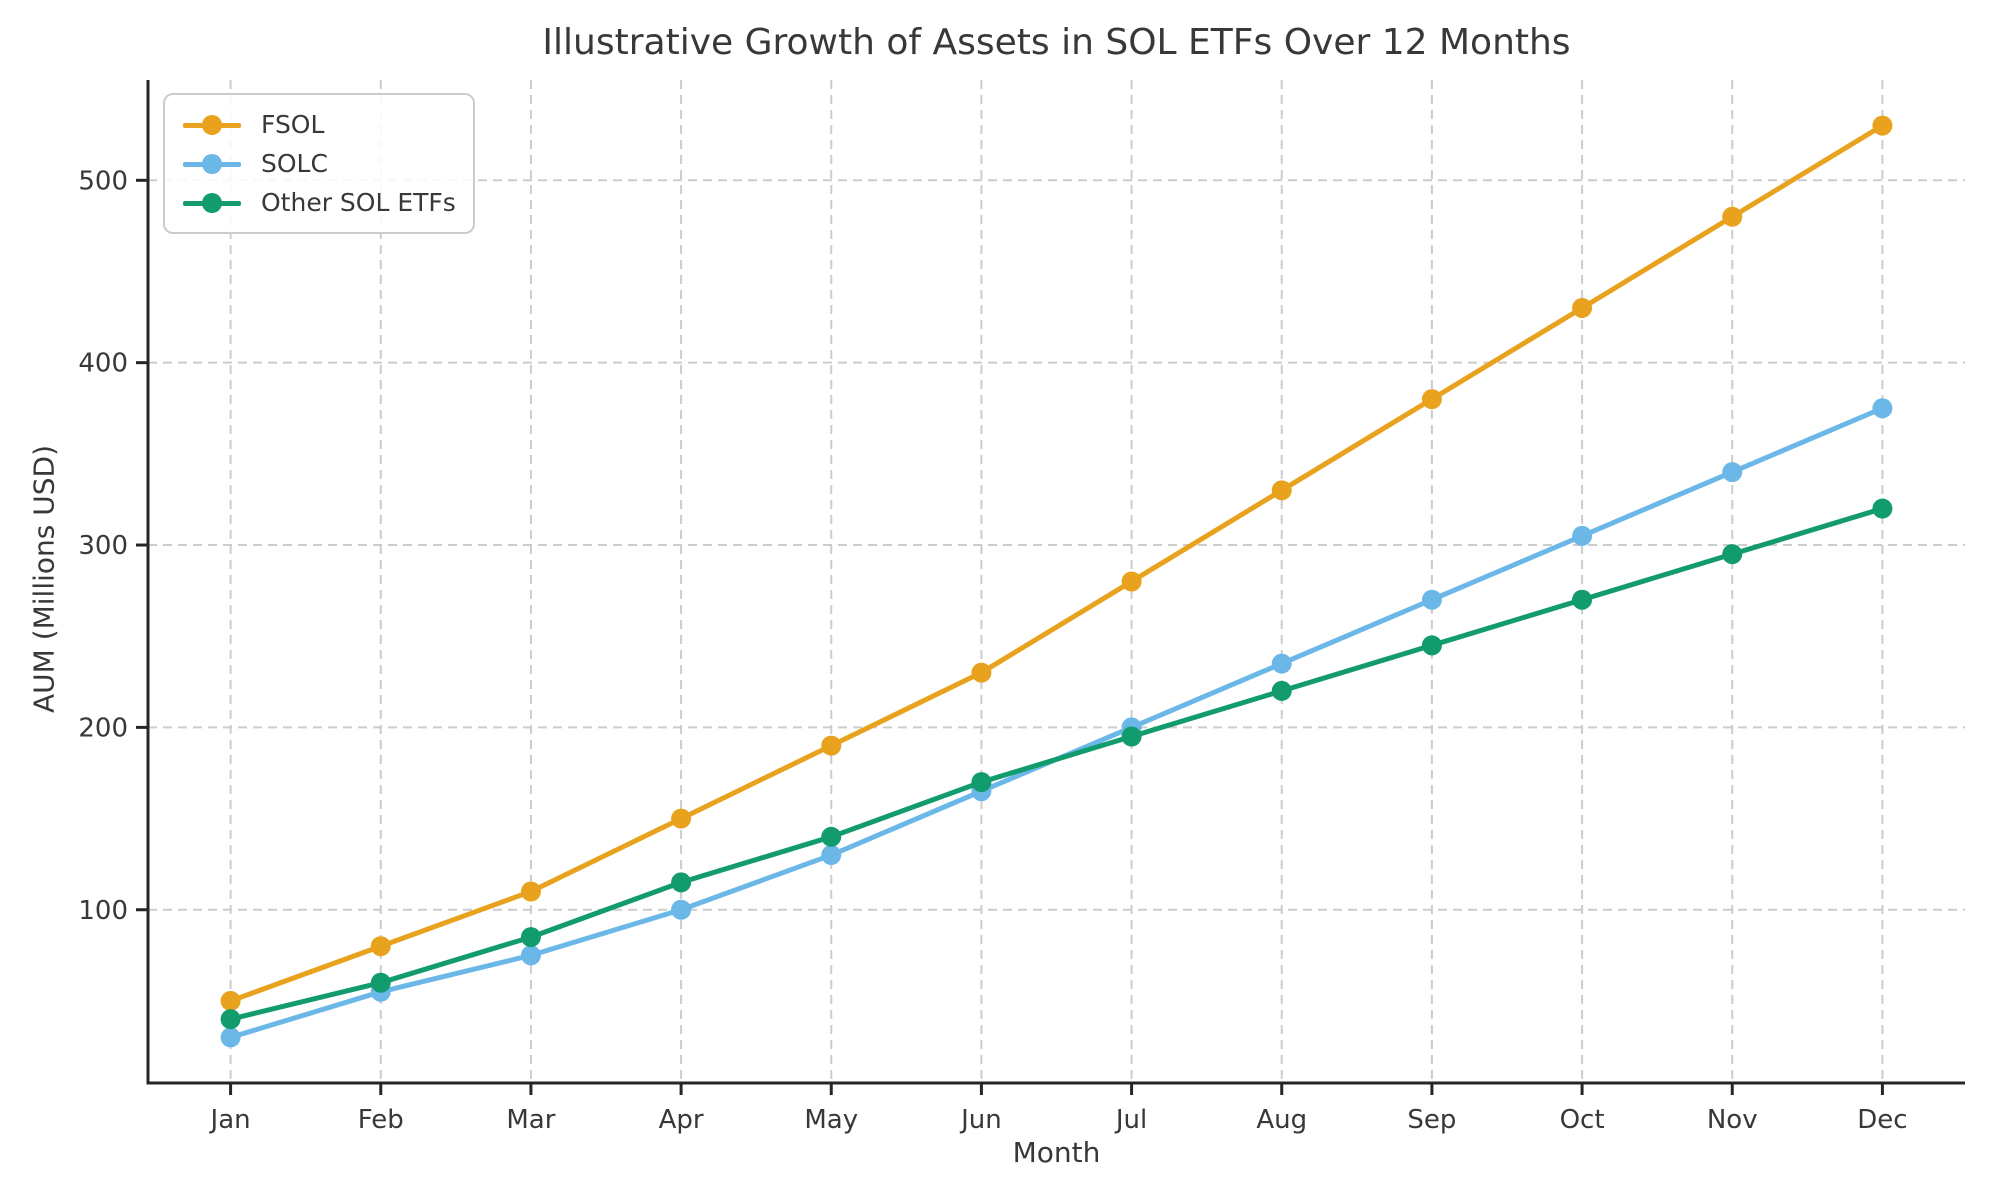  What do you see at coordinates (44, 579) in the screenshot?
I see `y-axis-title: AUM (Millions USD)` at bounding box center [44, 579].